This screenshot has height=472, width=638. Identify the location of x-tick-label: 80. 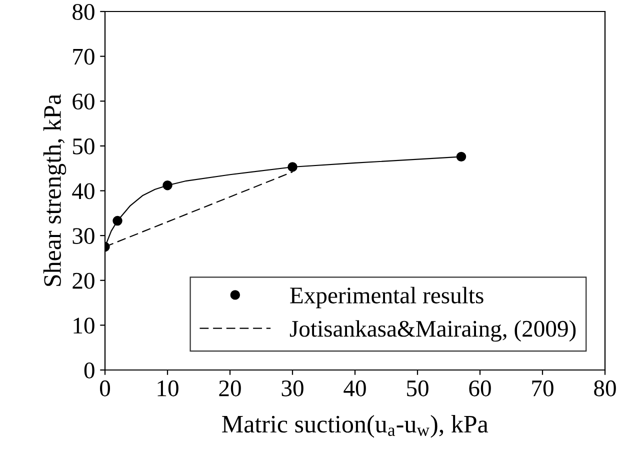
(605, 388).